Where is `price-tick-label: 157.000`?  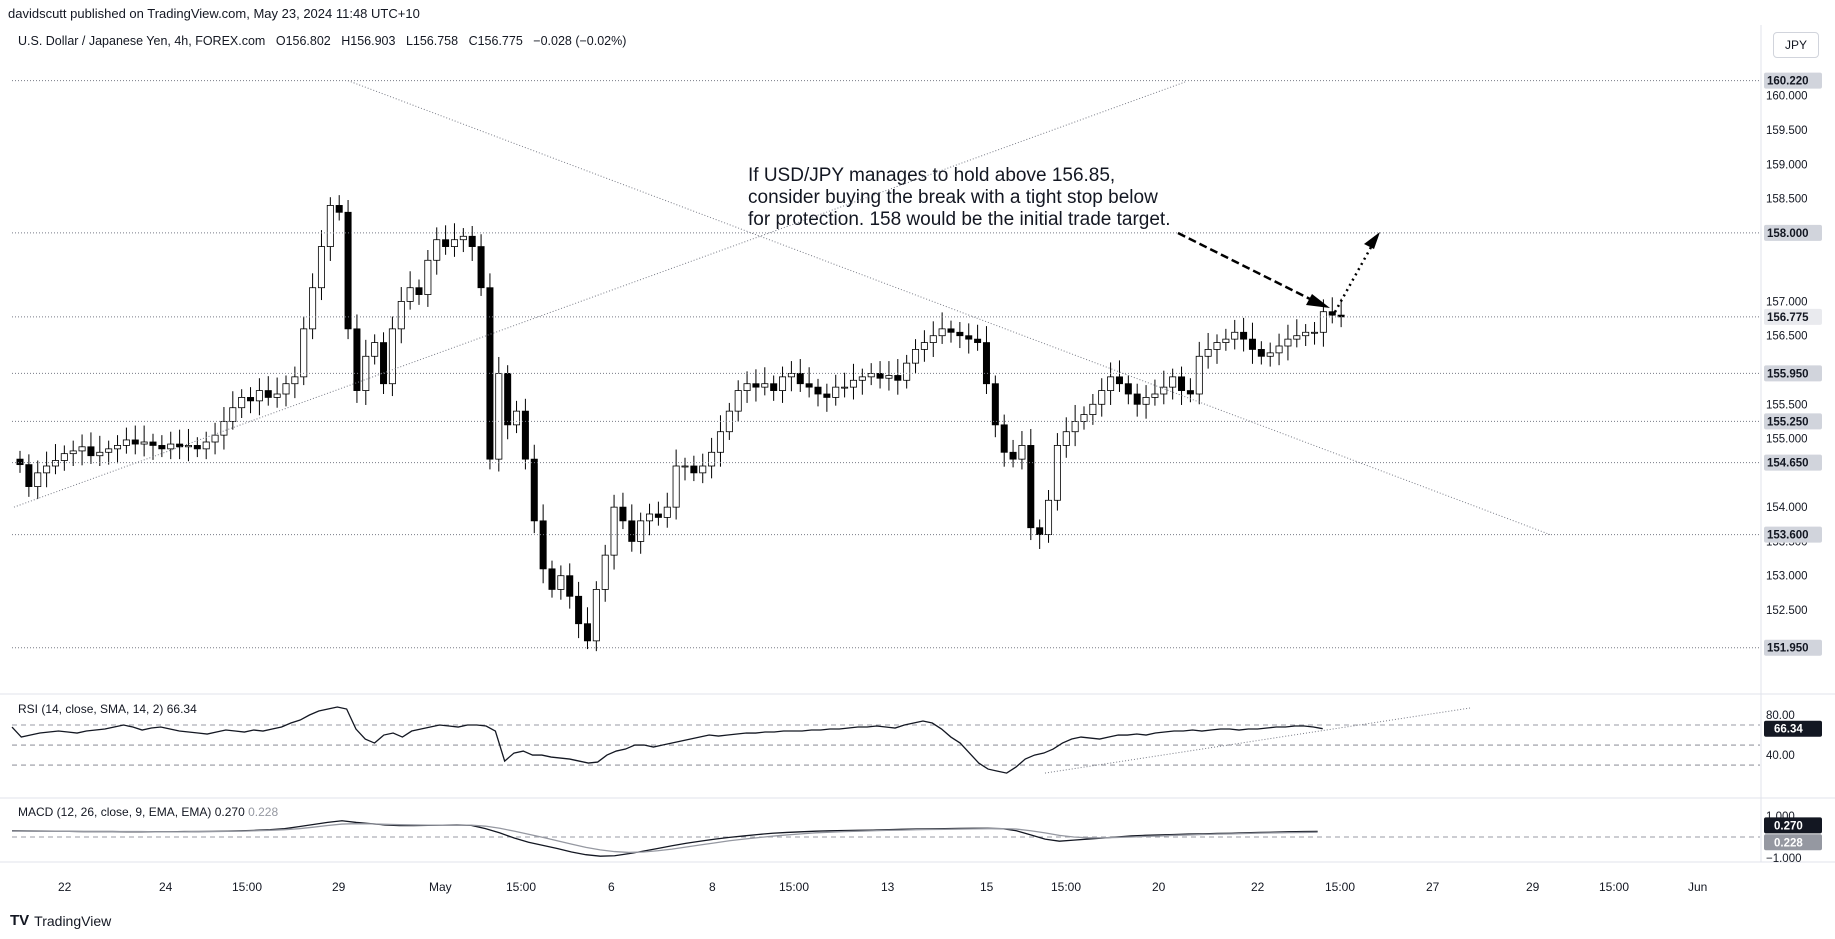 price-tick-label: 157.000 is located at coordinates (1787, 302).